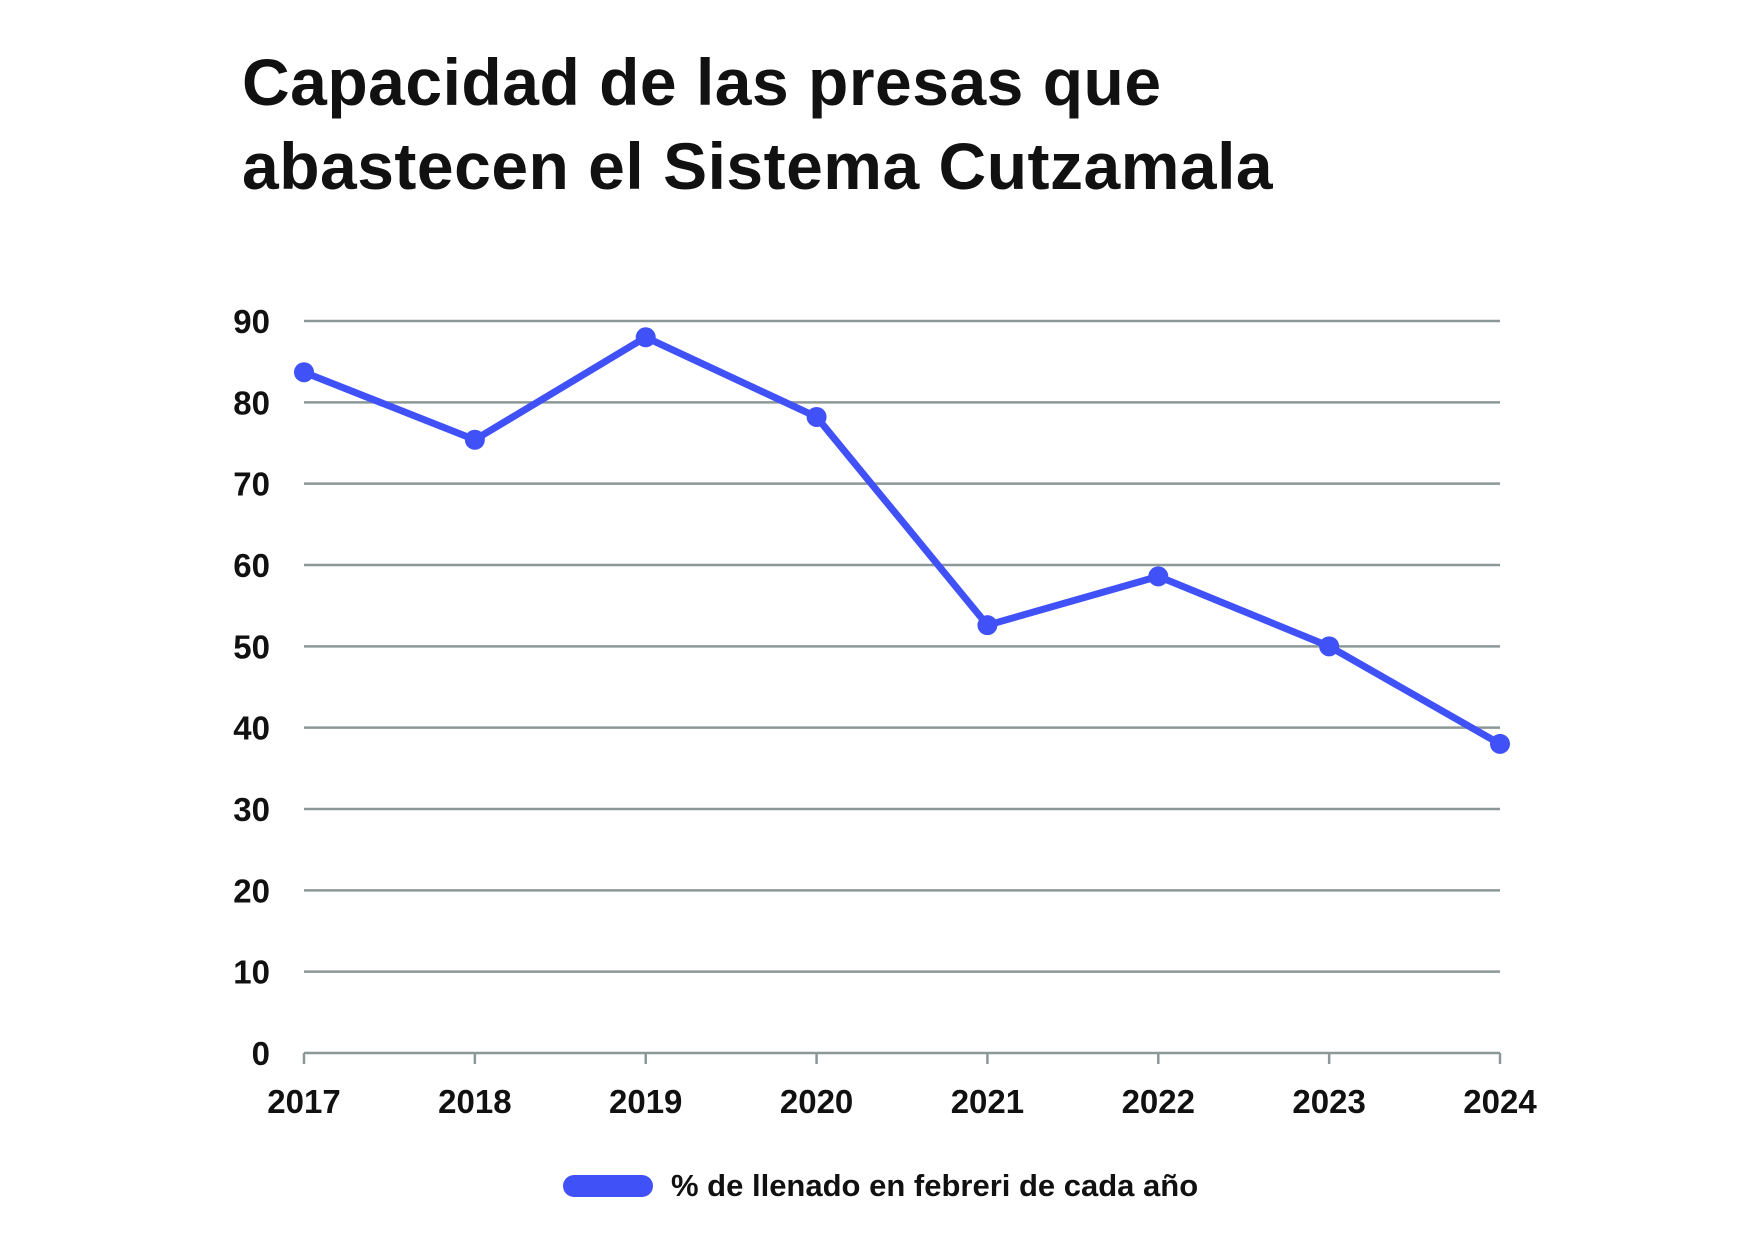 The width and height of the screenshot is (1754, 1240). What do you see at coordinates (702, 82) in the screenshot?
I see `chart-title-line-1: Capacidad de las presas que` at bounding box center [702, 82].